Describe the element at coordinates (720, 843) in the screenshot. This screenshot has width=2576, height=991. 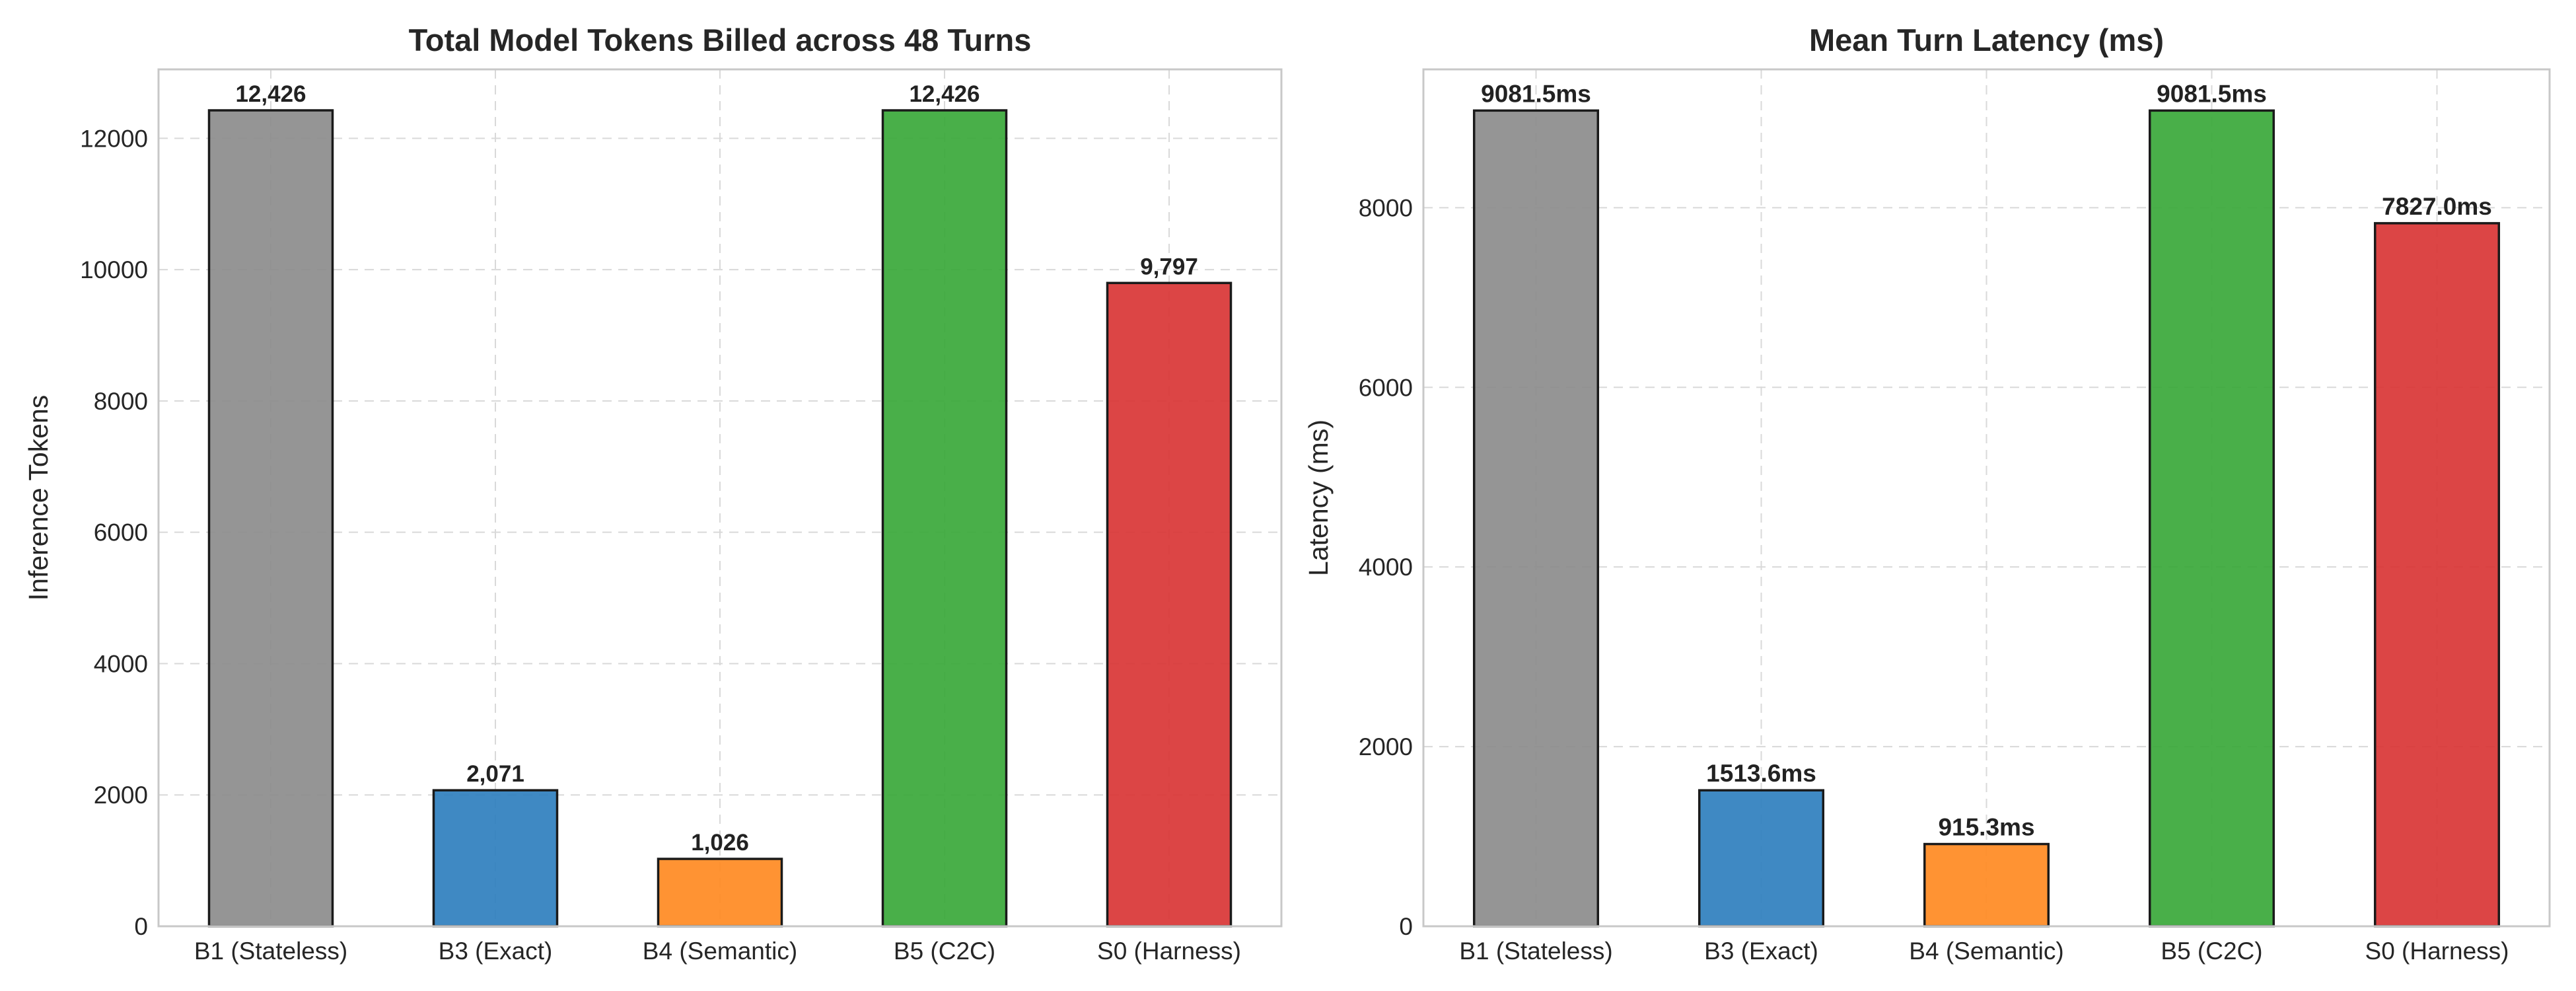
I see `data-label: 1,026` at that location.